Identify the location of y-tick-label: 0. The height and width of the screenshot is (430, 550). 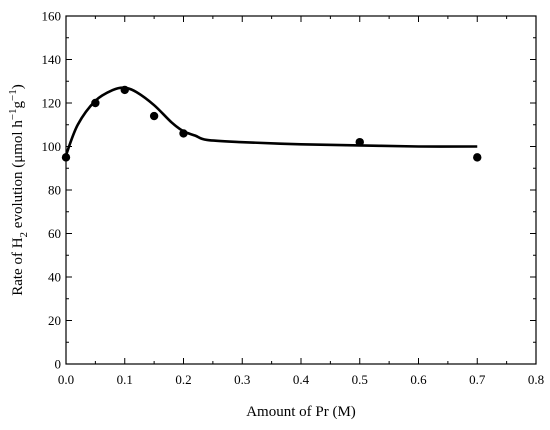
(58, 364).